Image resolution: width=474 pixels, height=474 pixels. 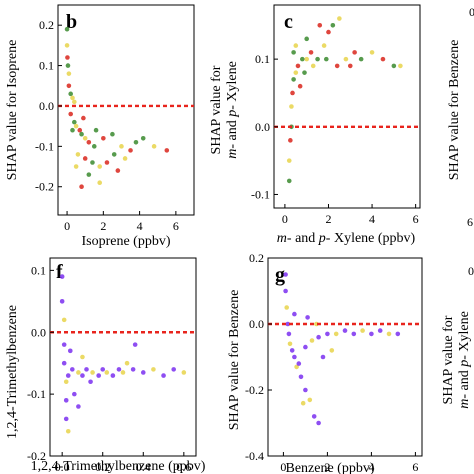 I want to click on panel-b-ytick-label: 0.2, so click(x=46, y=25).